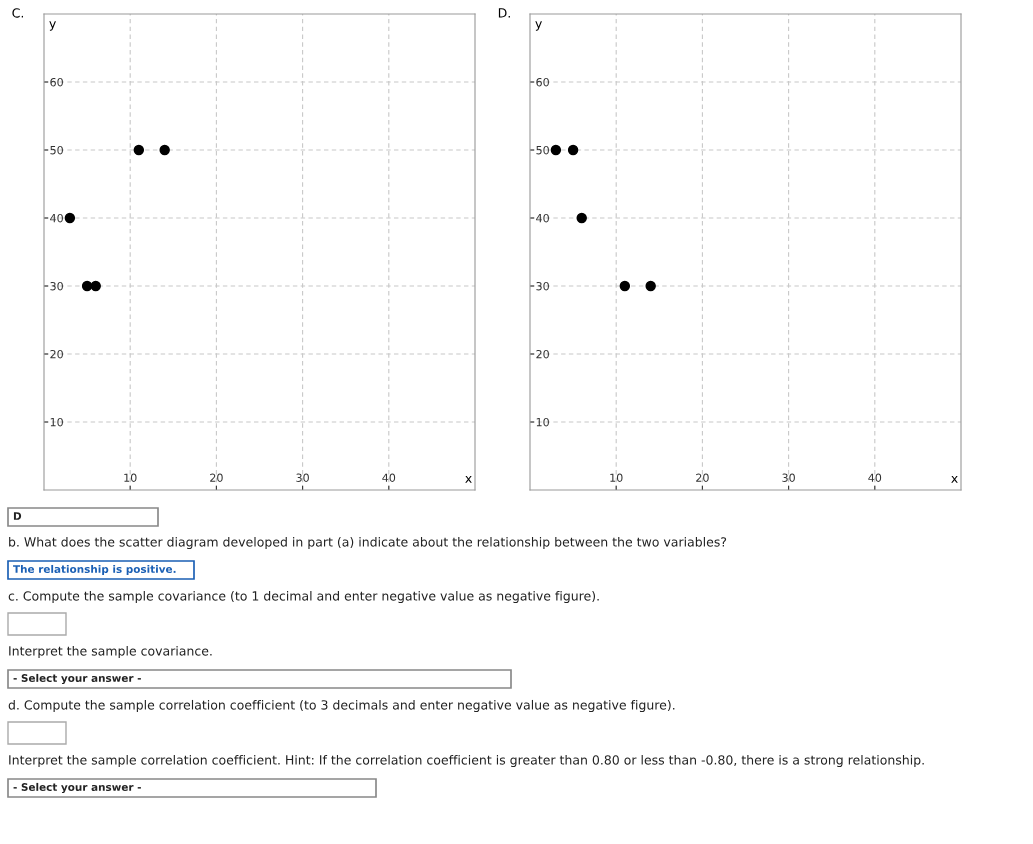  I want to click on text: d. Compute the sample correlation coefficient (to 3 decimals and enter negative value as negative figure)., so click(341, 706).